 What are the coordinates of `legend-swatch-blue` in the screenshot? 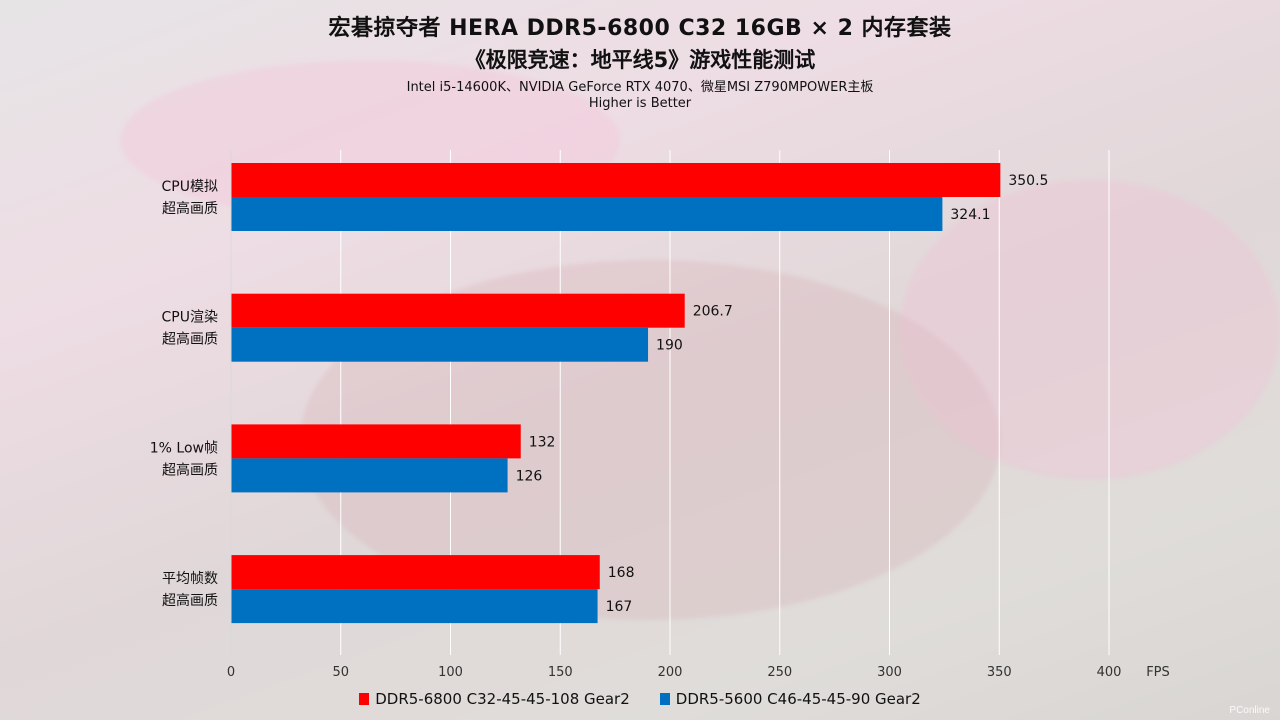 It's located at (664, 699).